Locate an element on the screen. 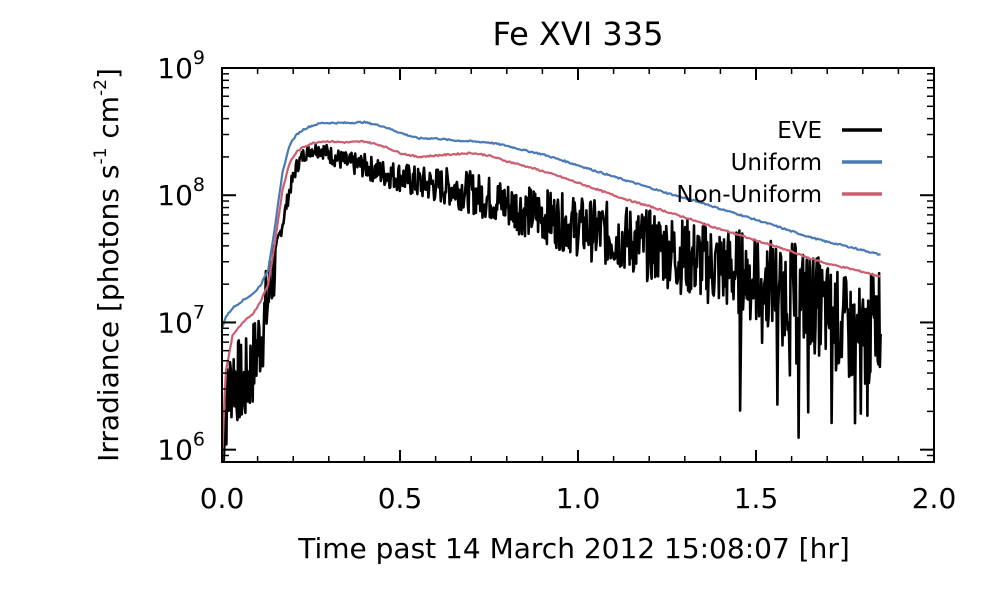 The width and height of the screenshot is (1000, 600). x-tick-label: 2.0 is located at coordinates (934, 498).